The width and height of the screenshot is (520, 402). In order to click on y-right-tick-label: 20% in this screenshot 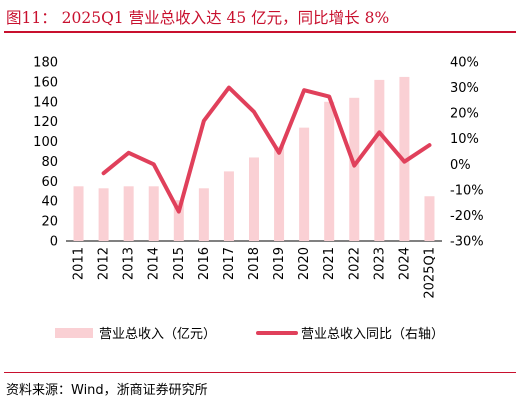, I will do `click(464, 114)`.